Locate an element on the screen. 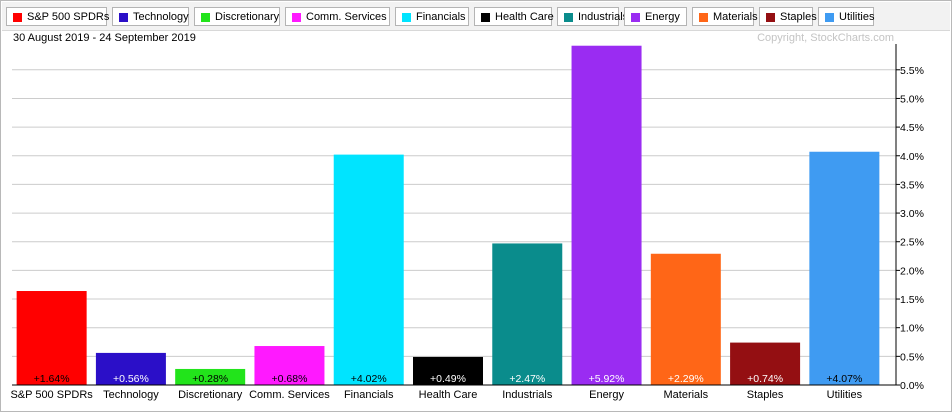 The width and height of the screenshot is (952, 412). legend-item-7: Energy is located at coordinates (655, 16).